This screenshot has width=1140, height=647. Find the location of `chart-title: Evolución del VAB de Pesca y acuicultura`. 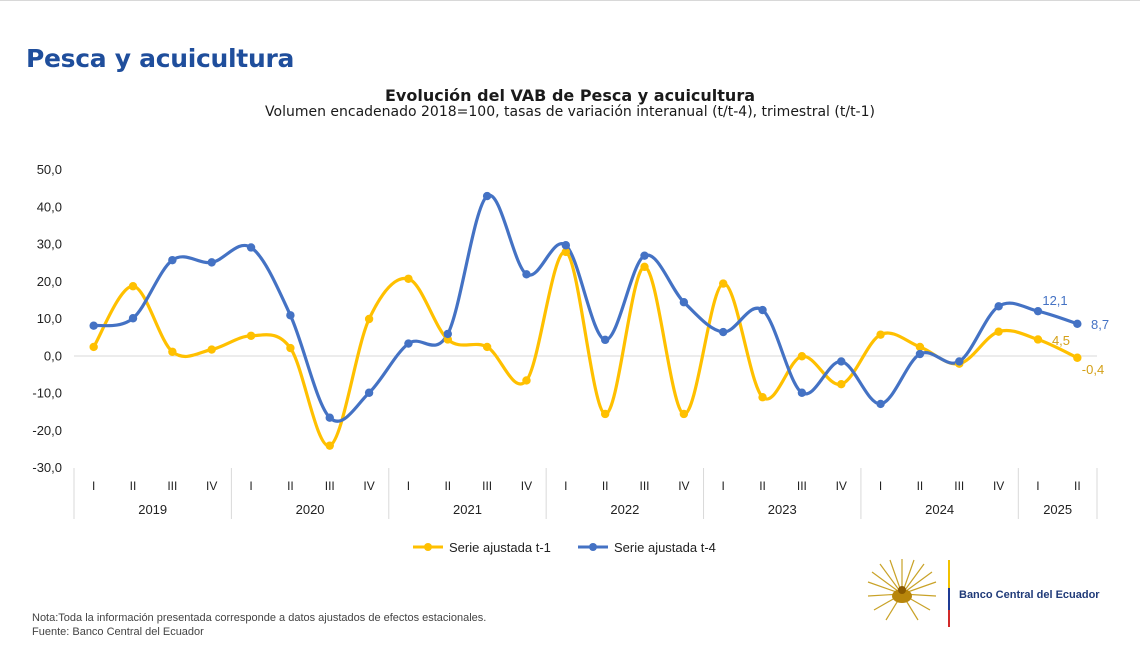

chart-title: Evolución del VAB de Pesca y acuicultura is located at coordinates (570, 95).